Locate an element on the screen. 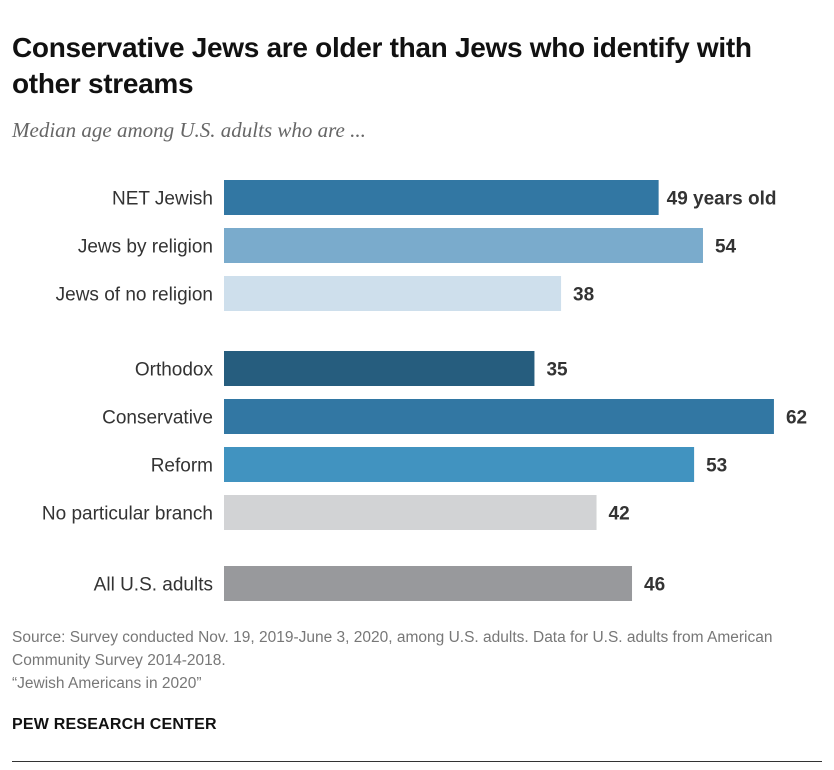 The width and height of the screenshot is (834, 770). category-label: Orthodox is located at coordinates (174, 370).